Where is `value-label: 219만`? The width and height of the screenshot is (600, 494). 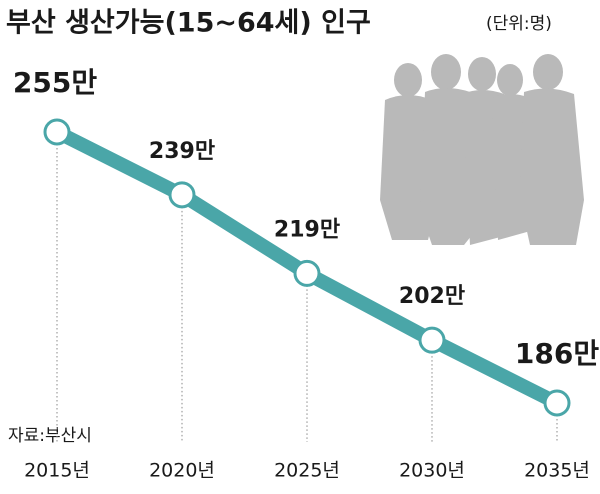 value-label: 219만 is located at coordinates (307, 229).